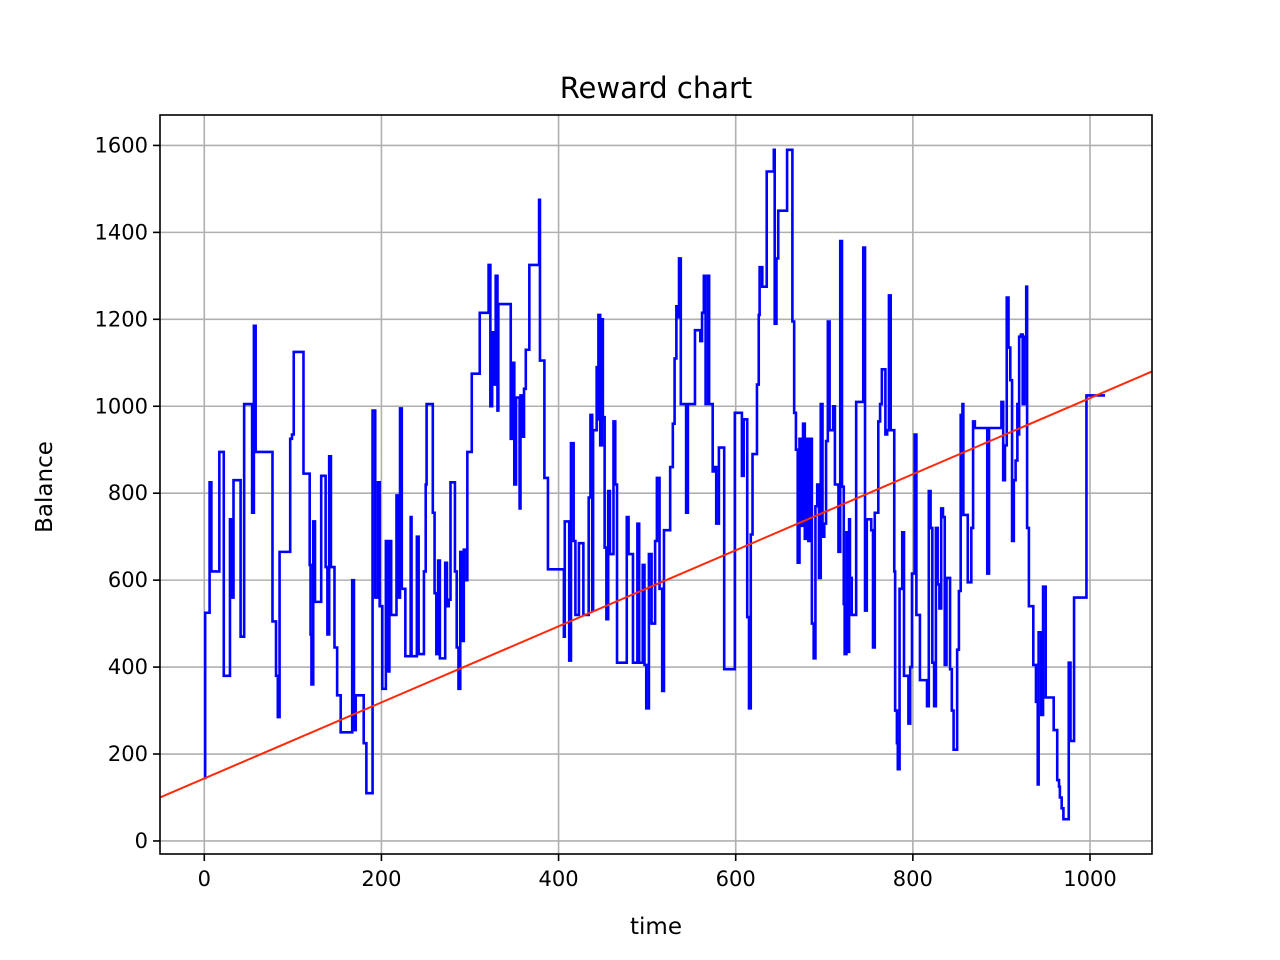  Describe the element at coordinates (204, 879) in the screenshot. I see `x-tick-label: 0` at that location.